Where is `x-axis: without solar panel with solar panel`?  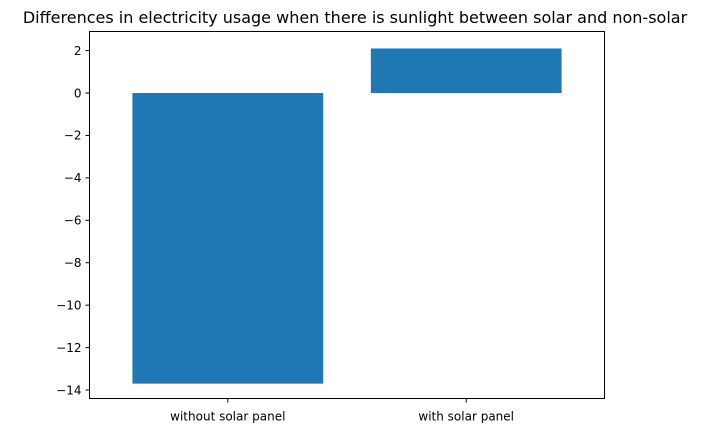
x-axis: without solar panel with solar panel is located at coordinates (342, 411).